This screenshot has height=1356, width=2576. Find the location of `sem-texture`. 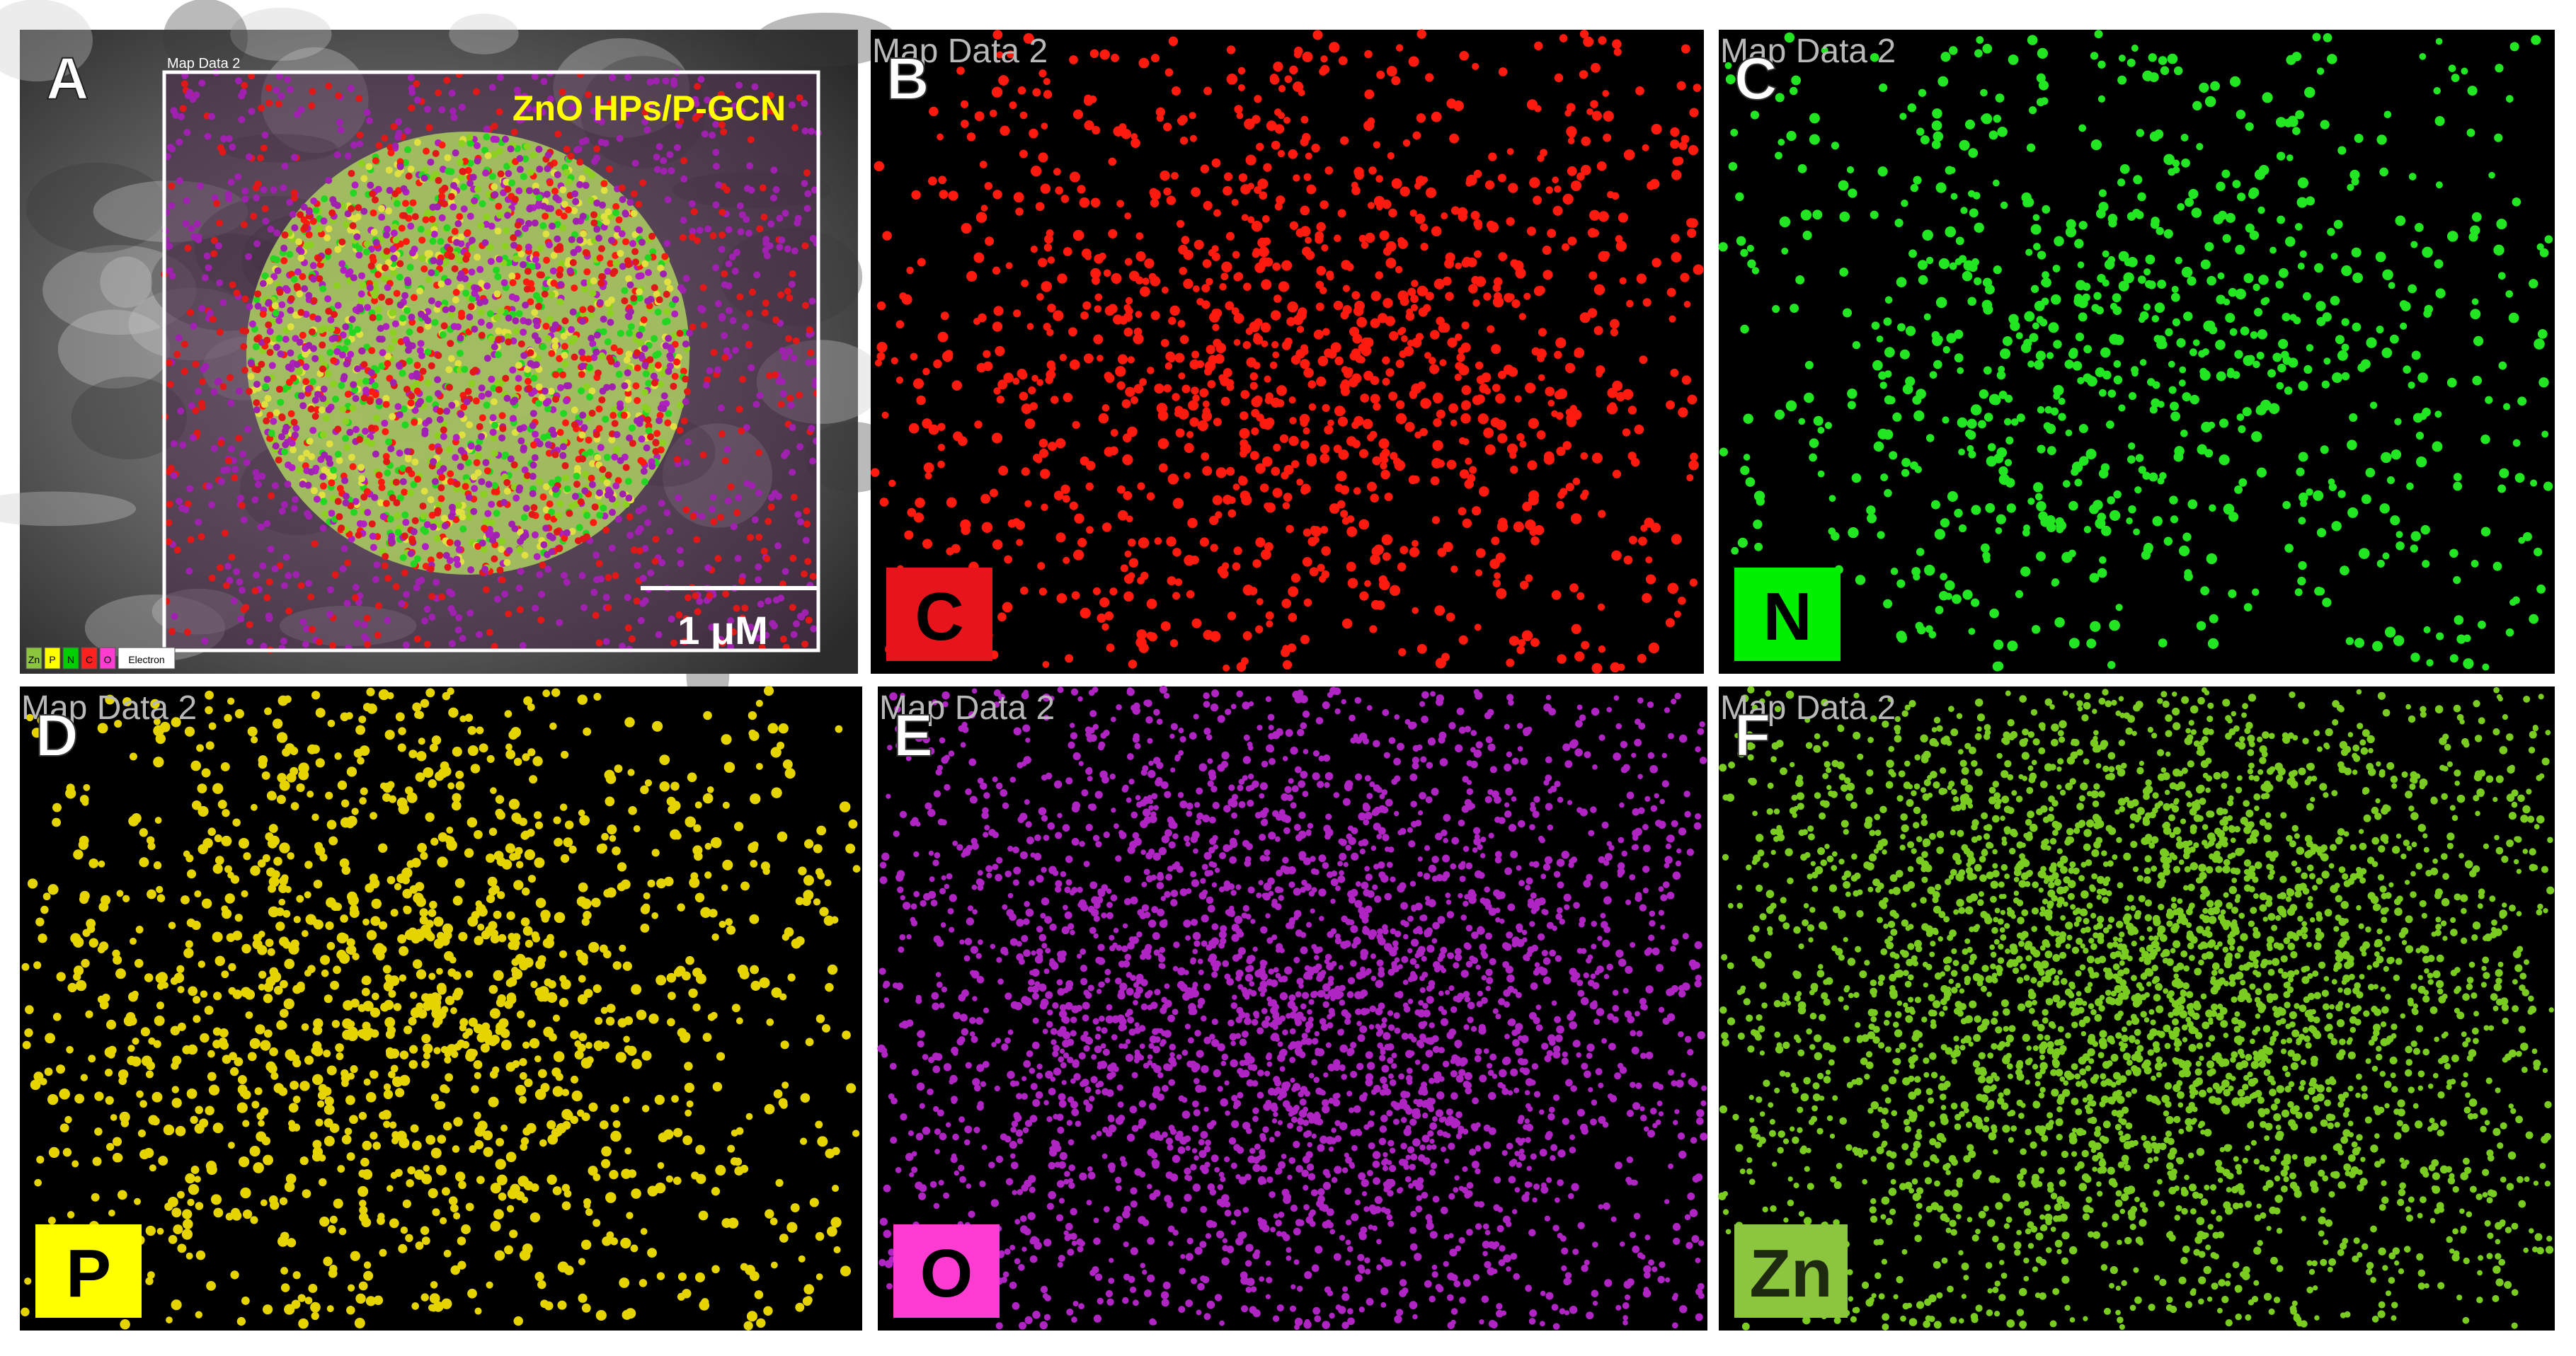

sem-texture is located at coordinates (46, 41).